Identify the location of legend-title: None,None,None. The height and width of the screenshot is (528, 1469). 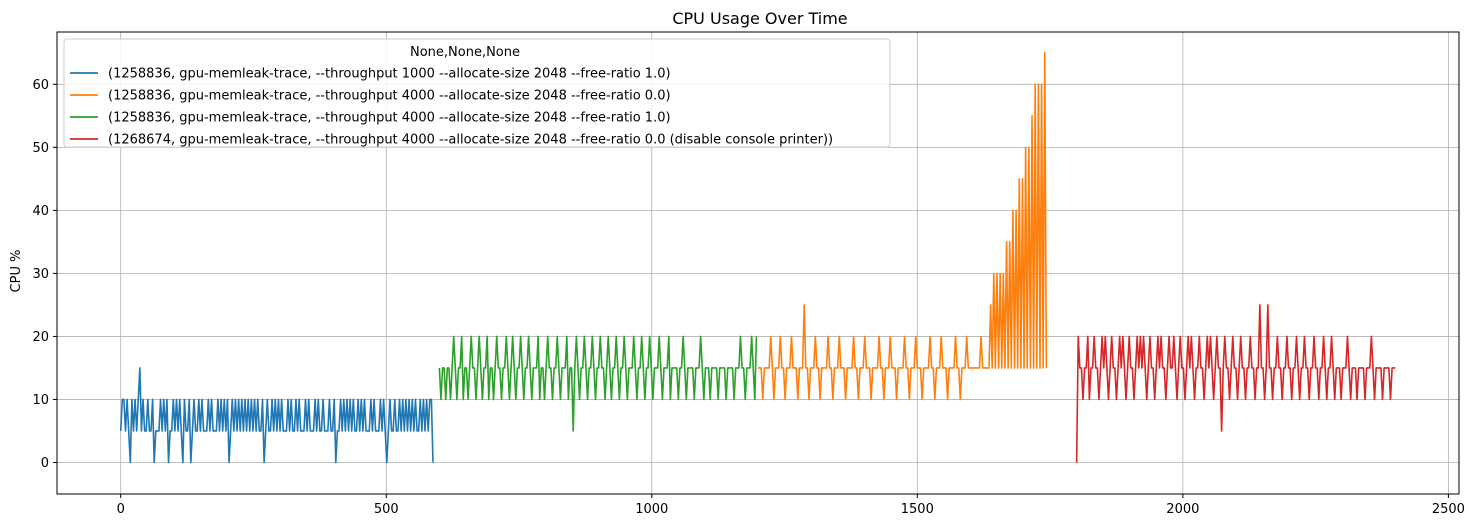
(465, 52).